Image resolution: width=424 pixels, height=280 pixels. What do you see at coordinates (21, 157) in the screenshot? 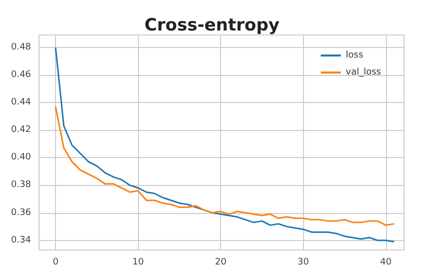
I see `y-tick-label: 0.40` at bounding box center [21, 157].